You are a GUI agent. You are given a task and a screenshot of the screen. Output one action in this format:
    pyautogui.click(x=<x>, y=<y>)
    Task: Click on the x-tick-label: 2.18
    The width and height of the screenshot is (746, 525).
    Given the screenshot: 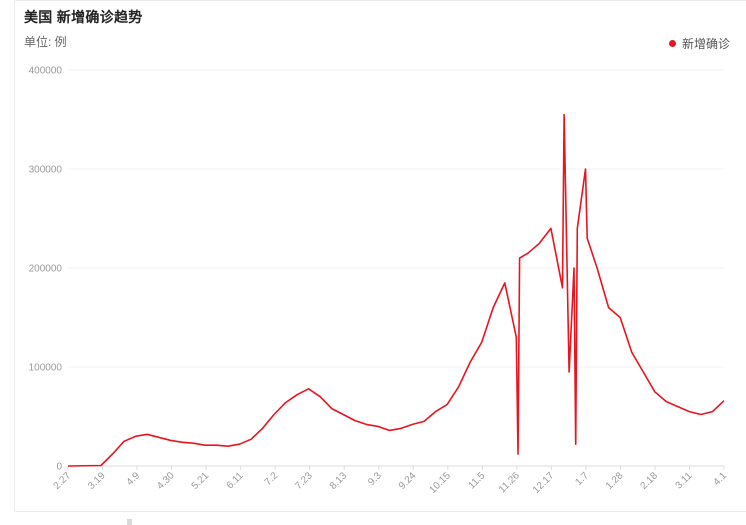 What is the action you would take?
    pyautogui.click(x=650, y=481)
    